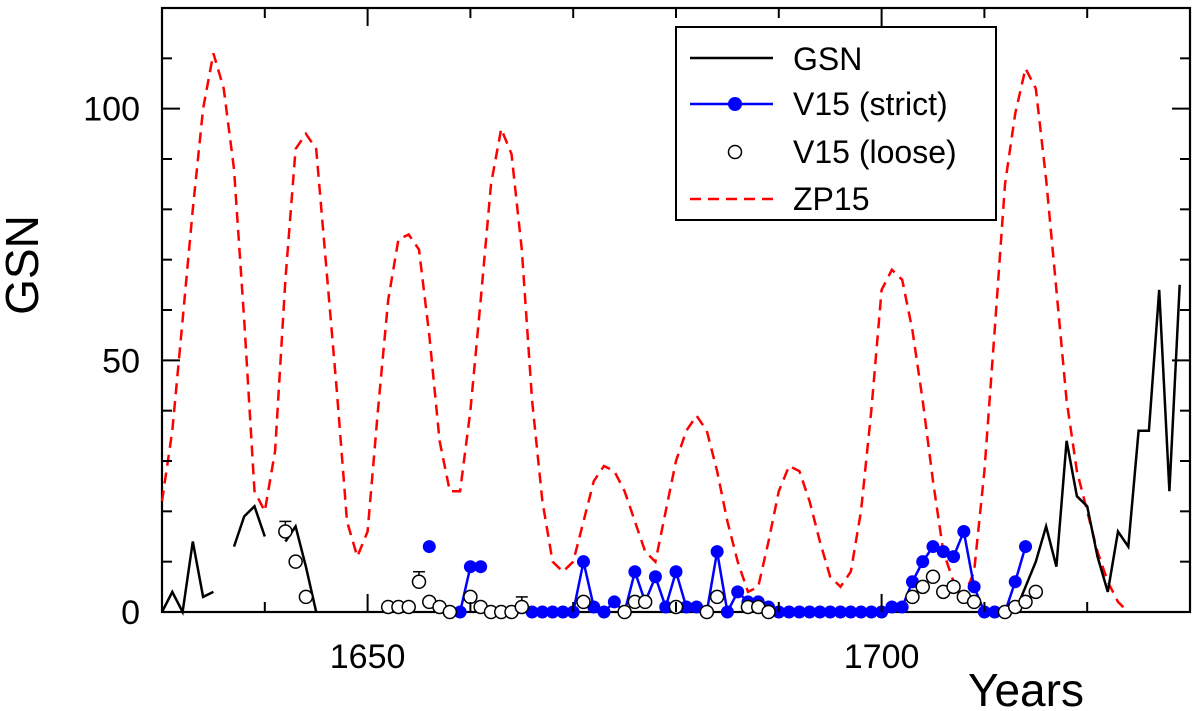  Describe the element at coordinates (779, 571) in the screenshot. I see `v15-strict-line` at that location.